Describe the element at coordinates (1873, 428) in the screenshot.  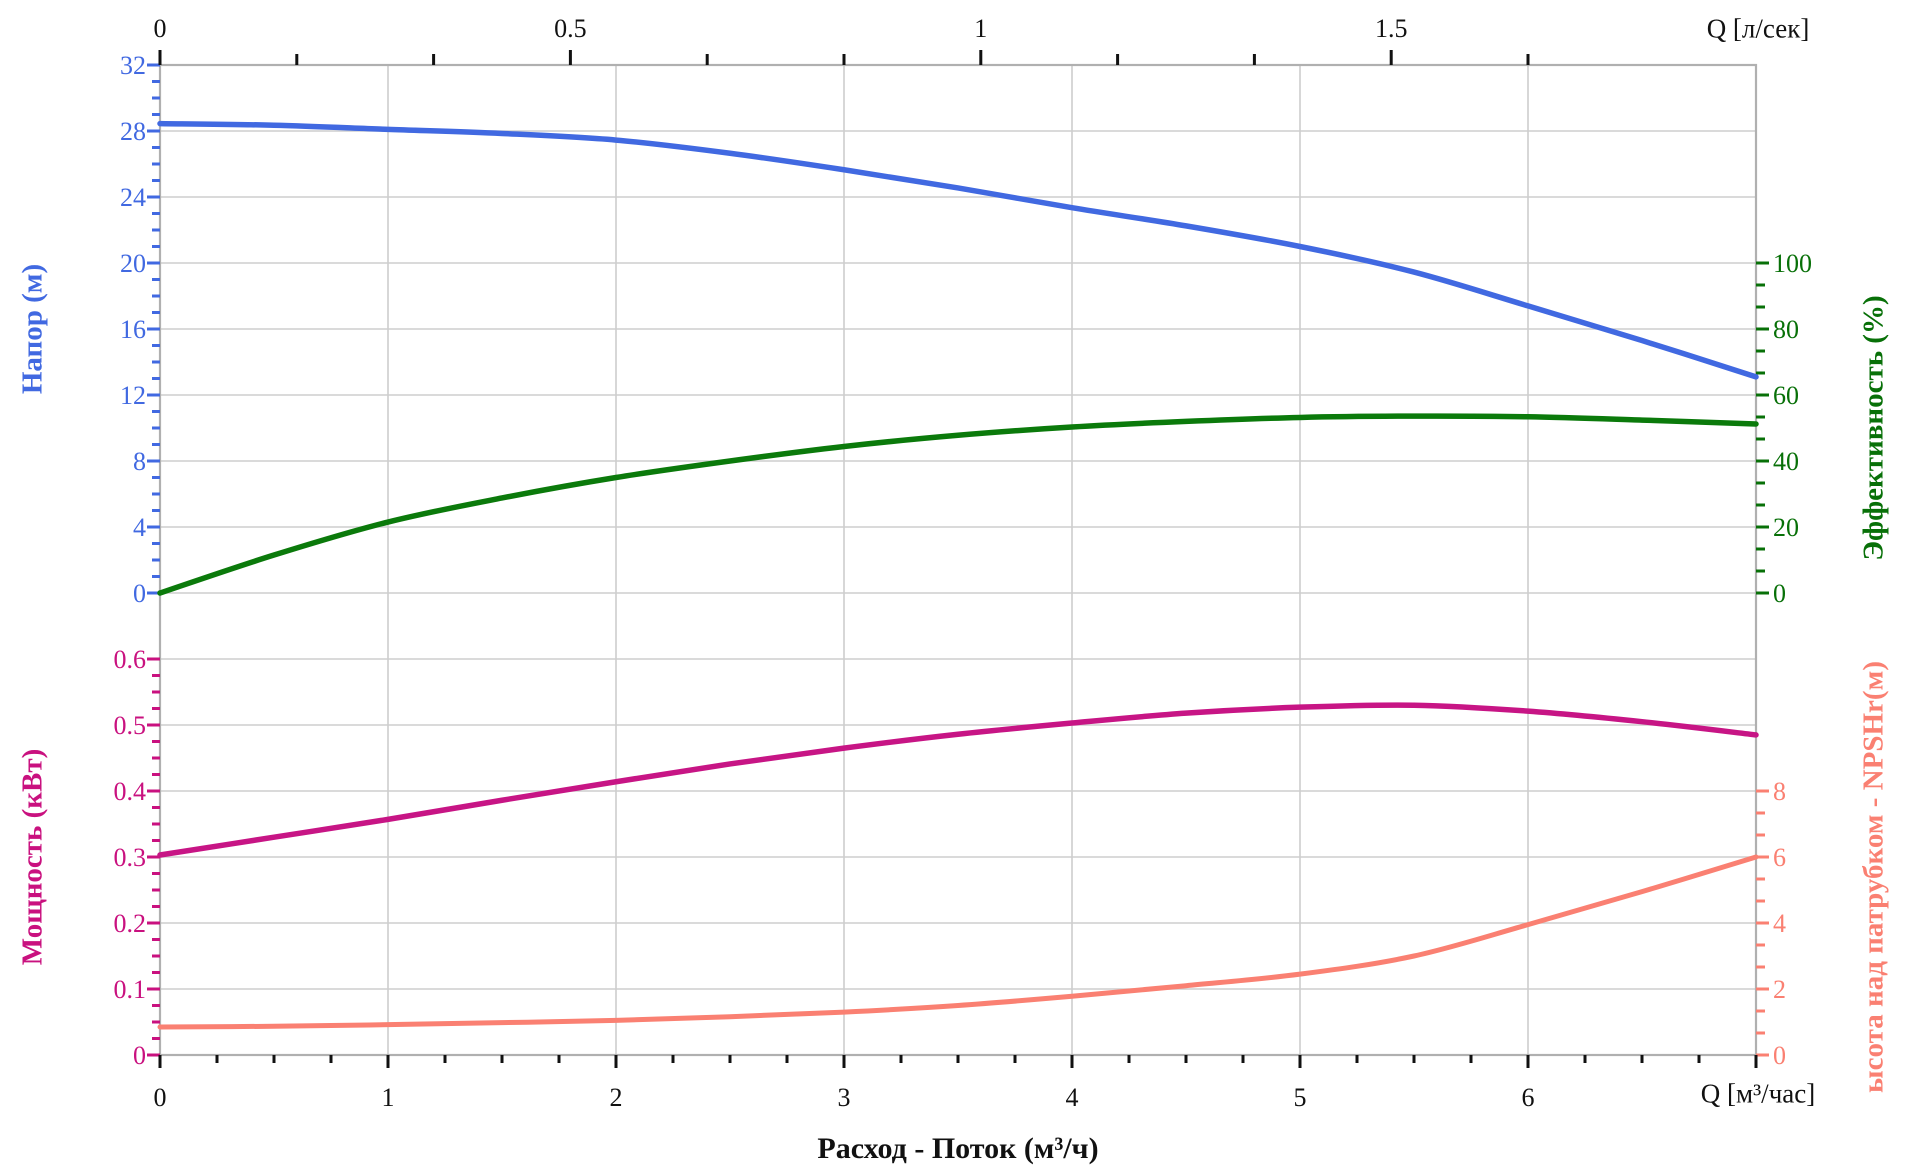
I see `efficiency-axis-title: Эффективность (%)` at that location.